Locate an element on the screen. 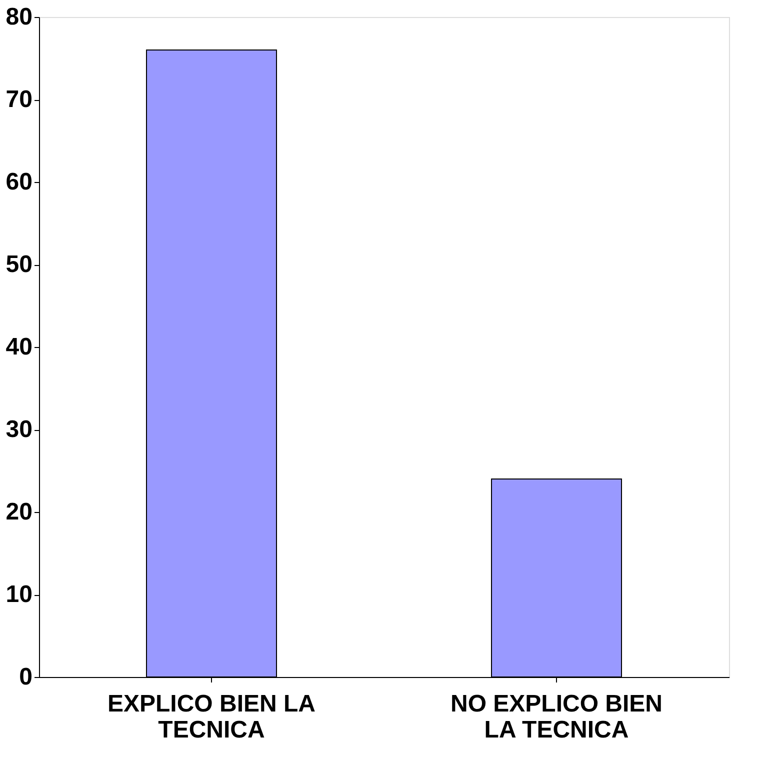 This screenshot has width=781, height=775. y-tick-label: 40 is located at coordinates (19, 347).